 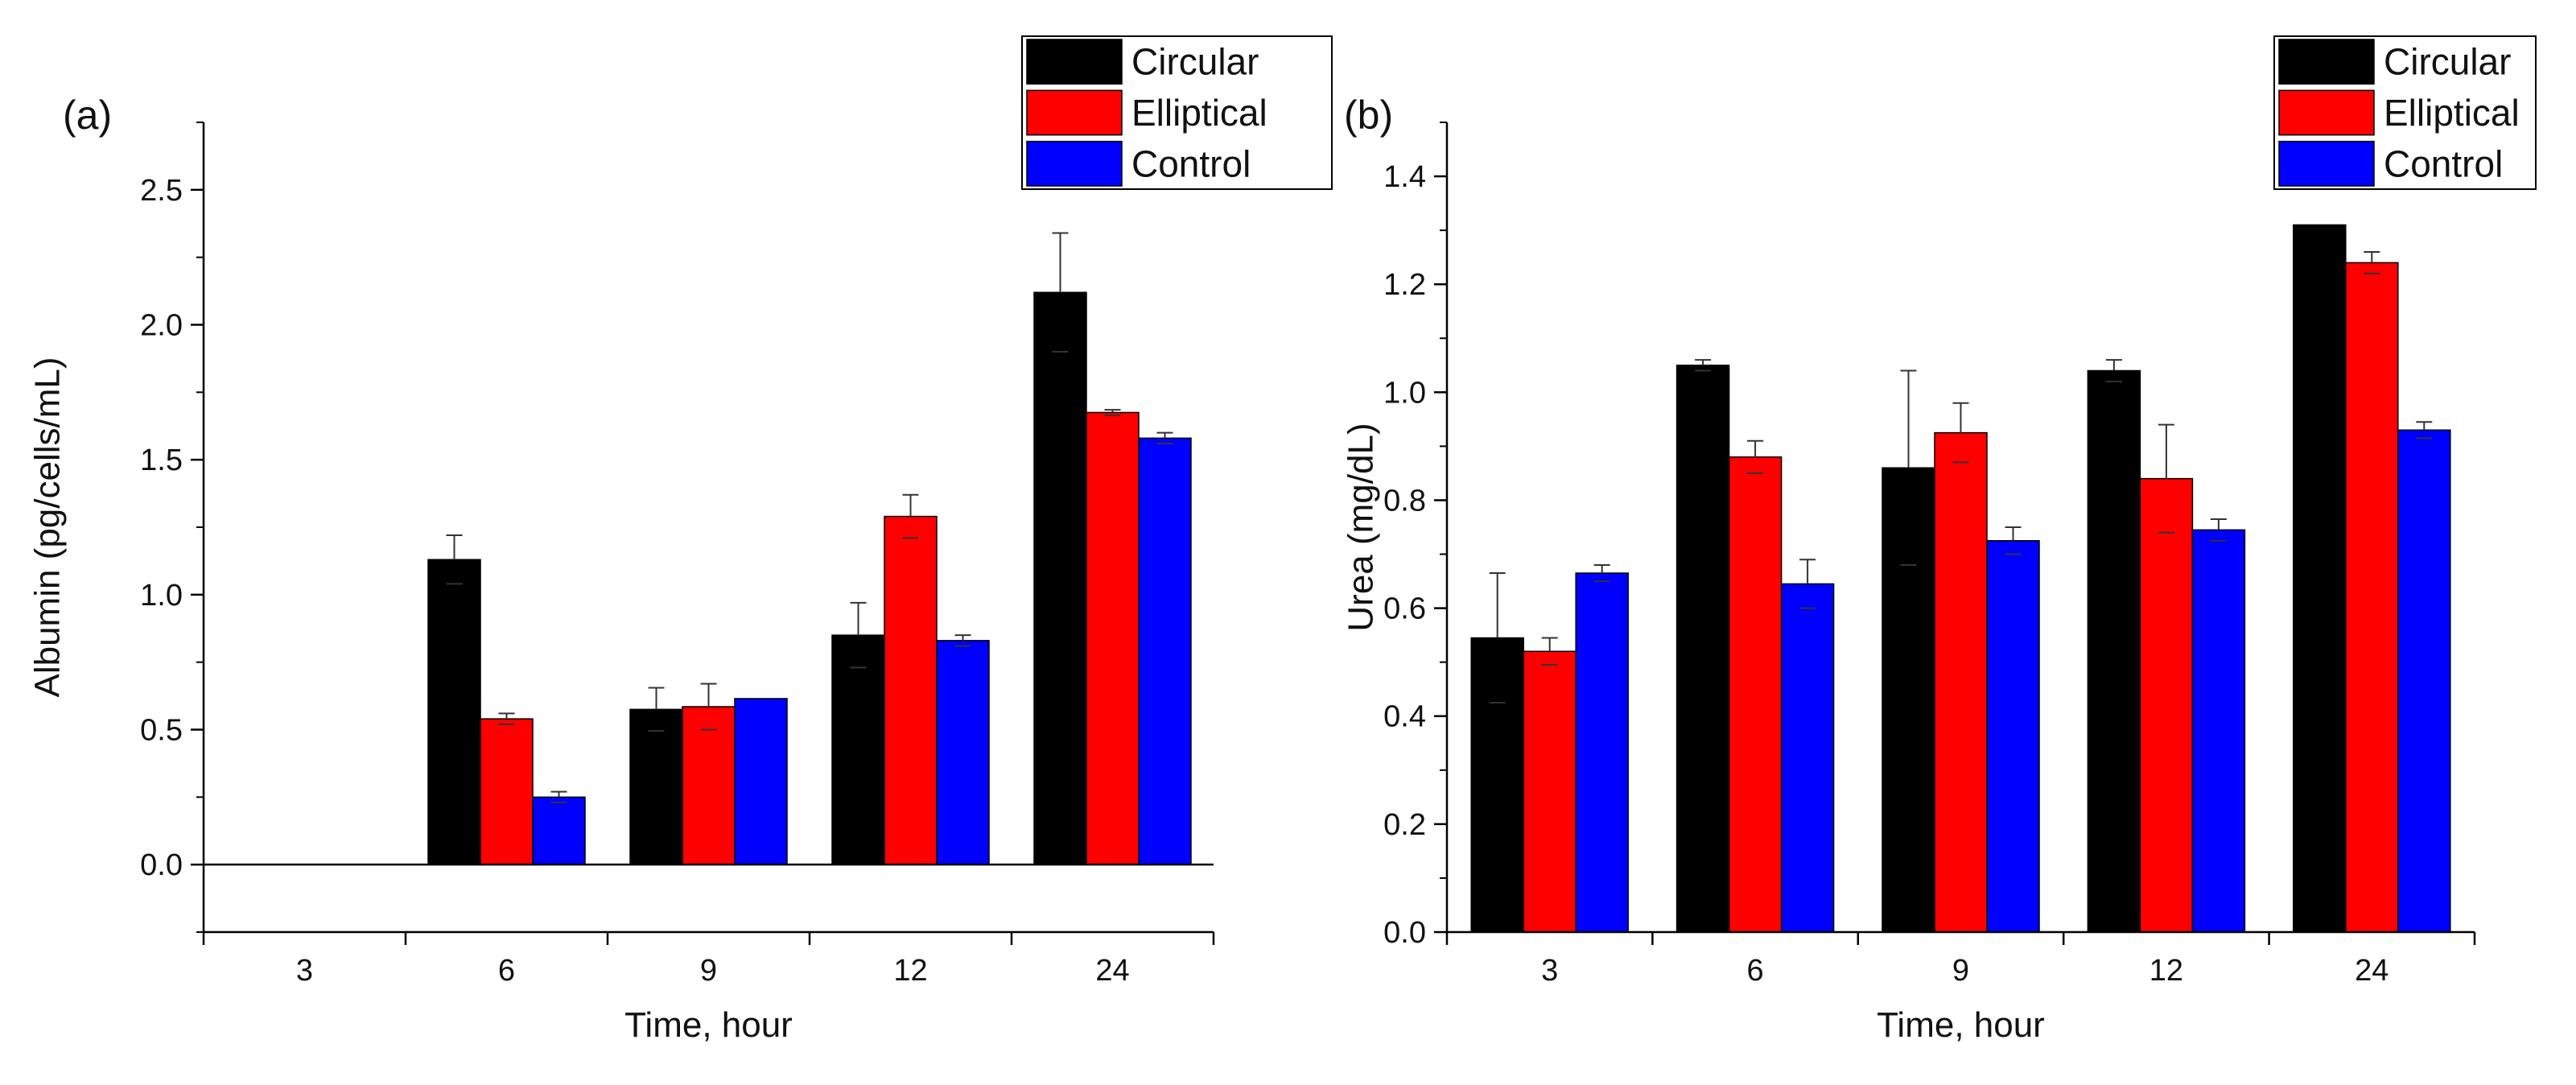 What do you see at coordinates (1404, 177) in the screenshot?
I see `y-tick-label: 1.4` at bounding box center [1404, 177].